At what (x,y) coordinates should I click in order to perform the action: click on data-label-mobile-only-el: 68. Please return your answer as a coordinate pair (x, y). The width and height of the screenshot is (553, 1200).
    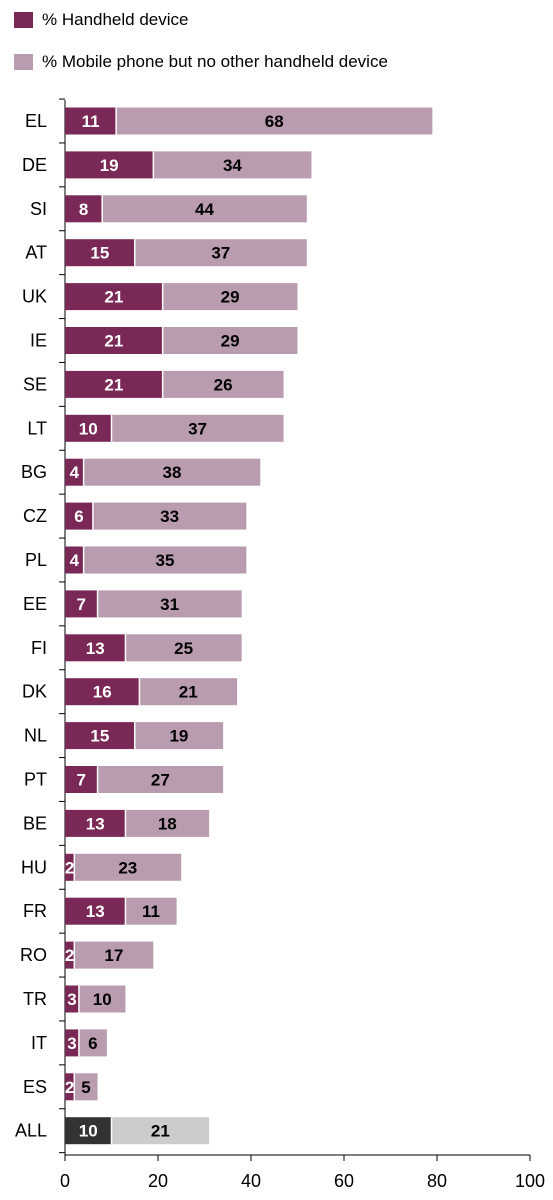
    Looking at the image, I should click on (274, 121).